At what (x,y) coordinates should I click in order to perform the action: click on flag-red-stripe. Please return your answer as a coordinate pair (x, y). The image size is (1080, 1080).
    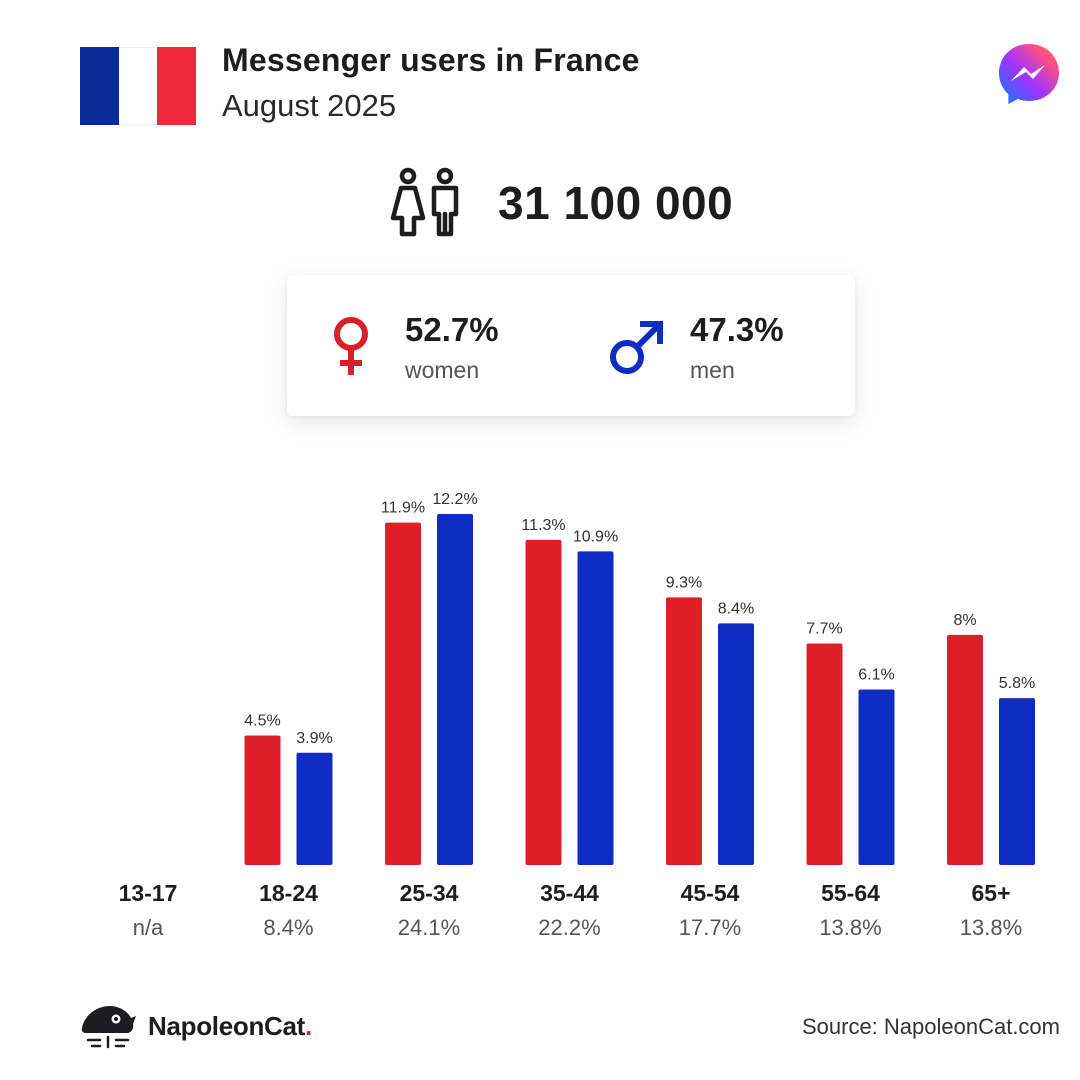
    Looking at the image, I should click on (177, 86).